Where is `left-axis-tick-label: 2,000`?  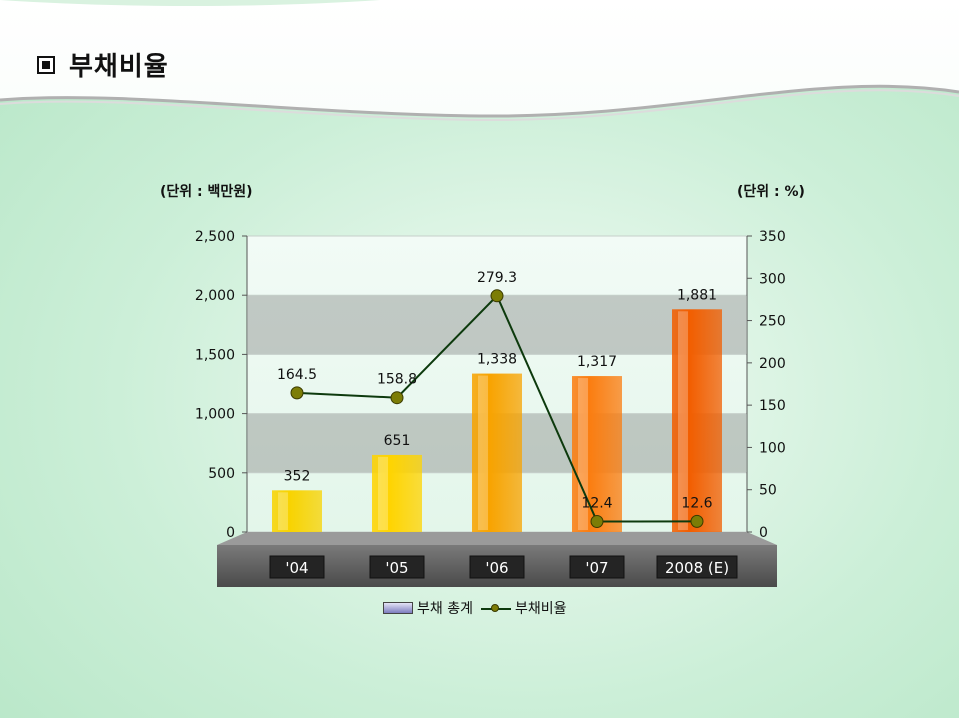
left-axis-tick-label: 2,000 is located at coordinates (215, 296).